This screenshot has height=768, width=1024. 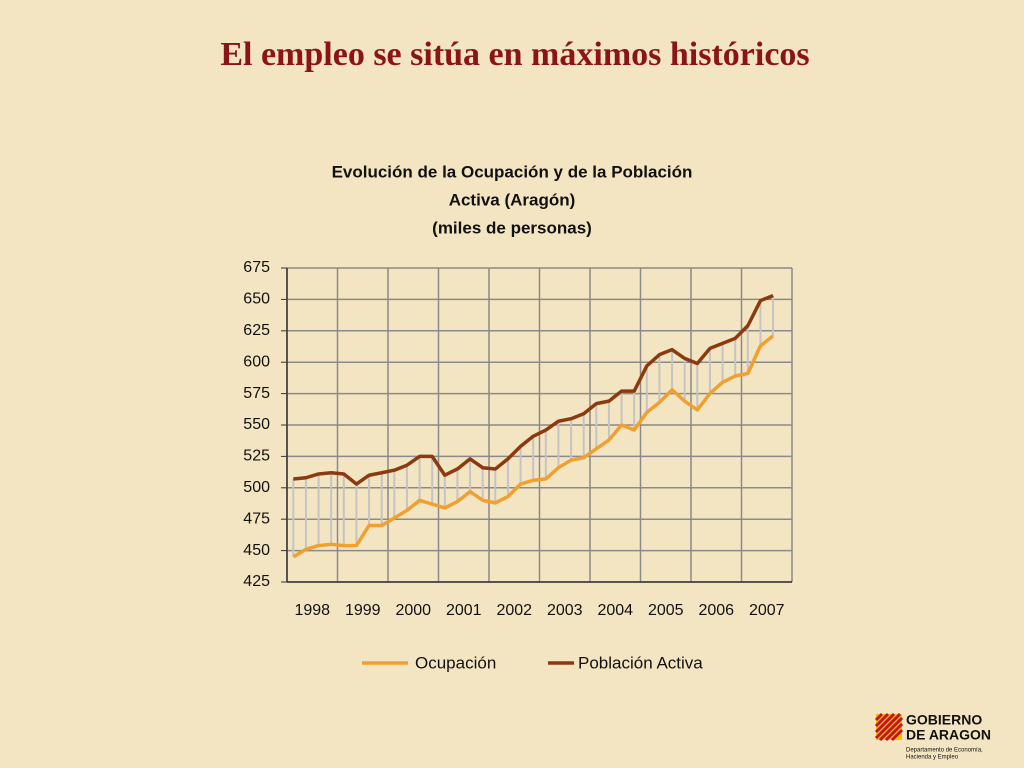 I want to click on logo-text: DE ARAGON, so click(x=948, y=735).